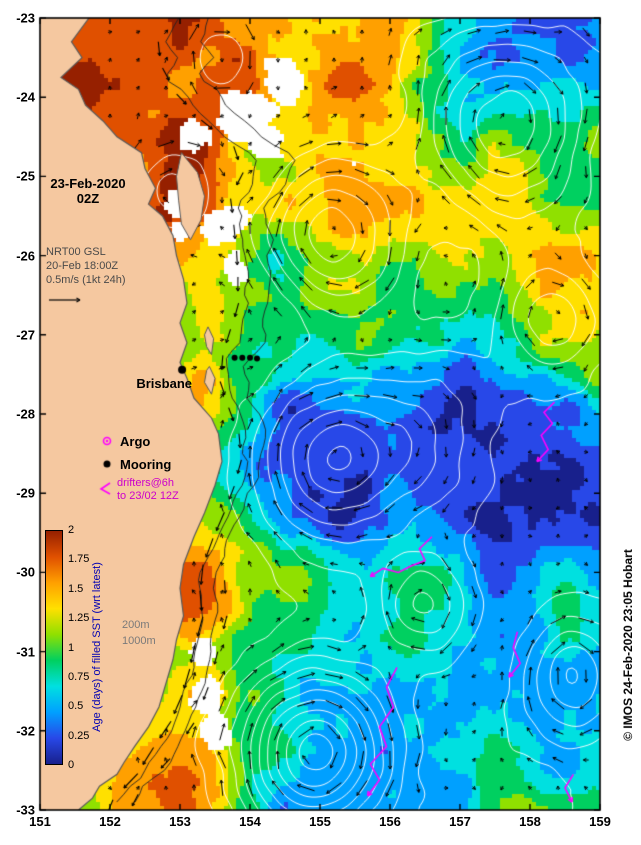  I want to click on colorbar-tick-label: 1, so click(71, 647).